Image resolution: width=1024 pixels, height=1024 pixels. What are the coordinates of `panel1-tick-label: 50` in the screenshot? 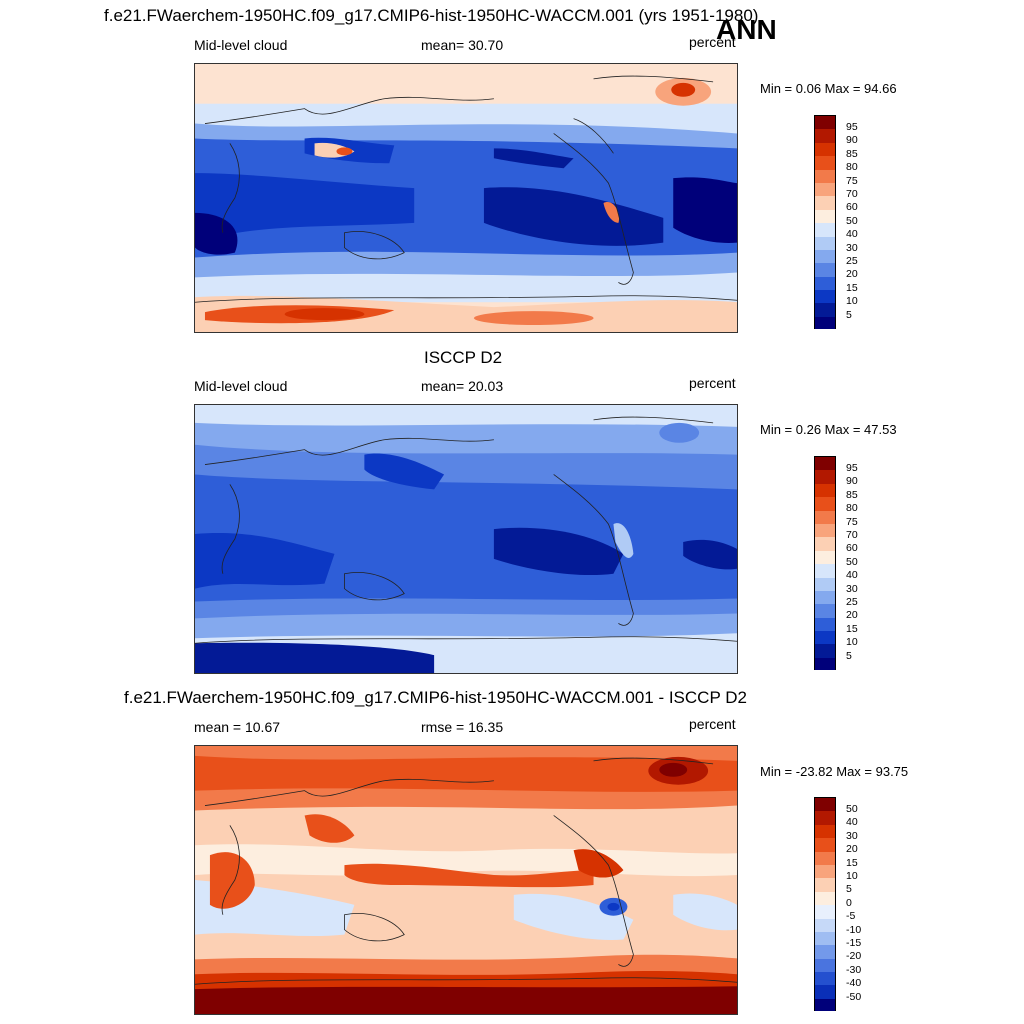 It's located at (852, 220).